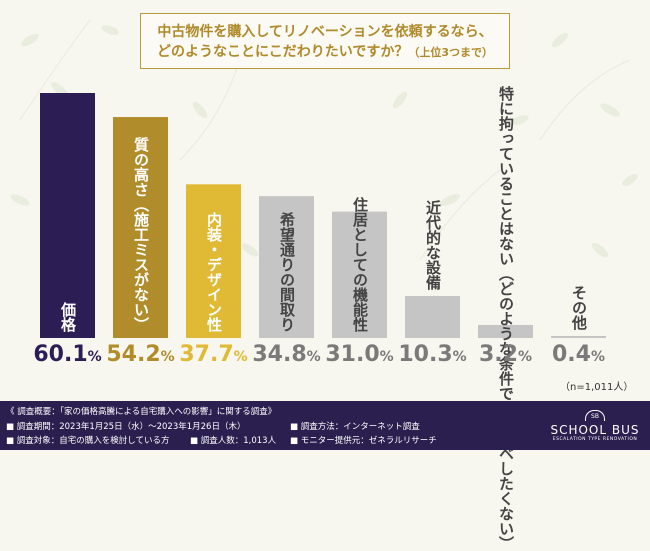  What do you see at coordinates (206, 354) in the screenshot?
I see `value-number-3: 37.7` at bounding box center [206, 354].